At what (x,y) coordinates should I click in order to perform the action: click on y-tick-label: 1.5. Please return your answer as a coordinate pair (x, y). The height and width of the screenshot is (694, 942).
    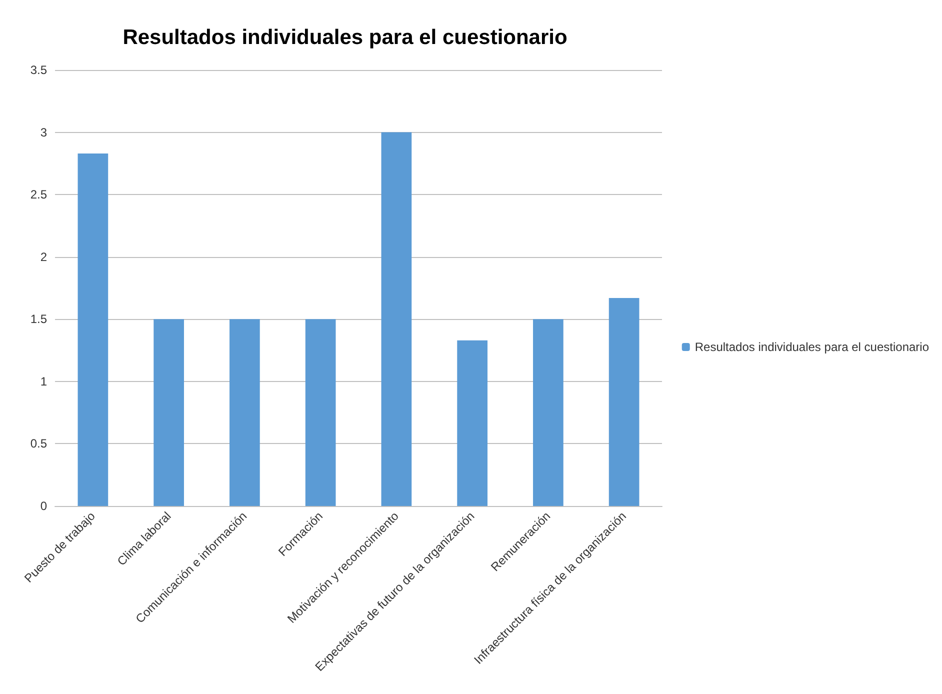
    Looking at the image, I should click on (39, 319).